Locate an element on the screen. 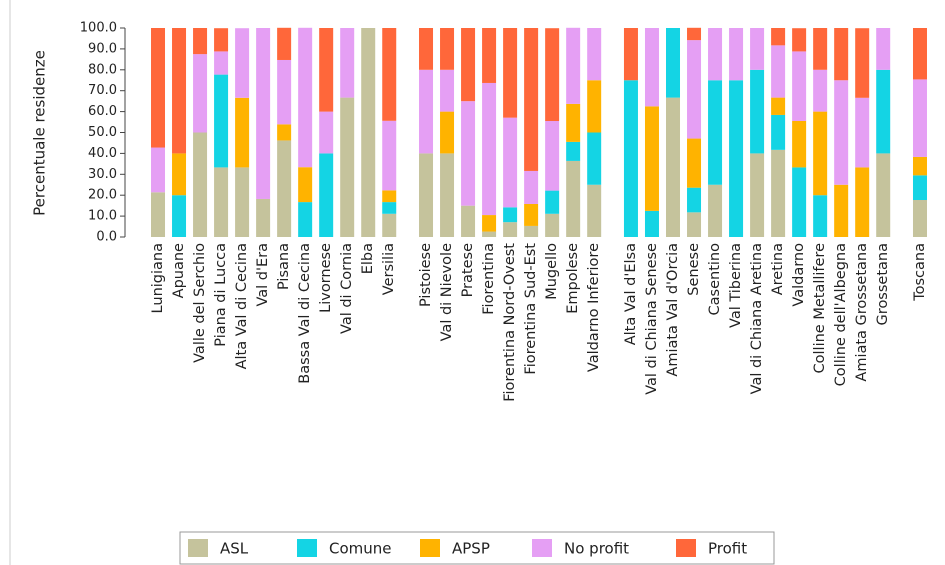  x-tick-label: Casentino is located at coordinates (715, 279).